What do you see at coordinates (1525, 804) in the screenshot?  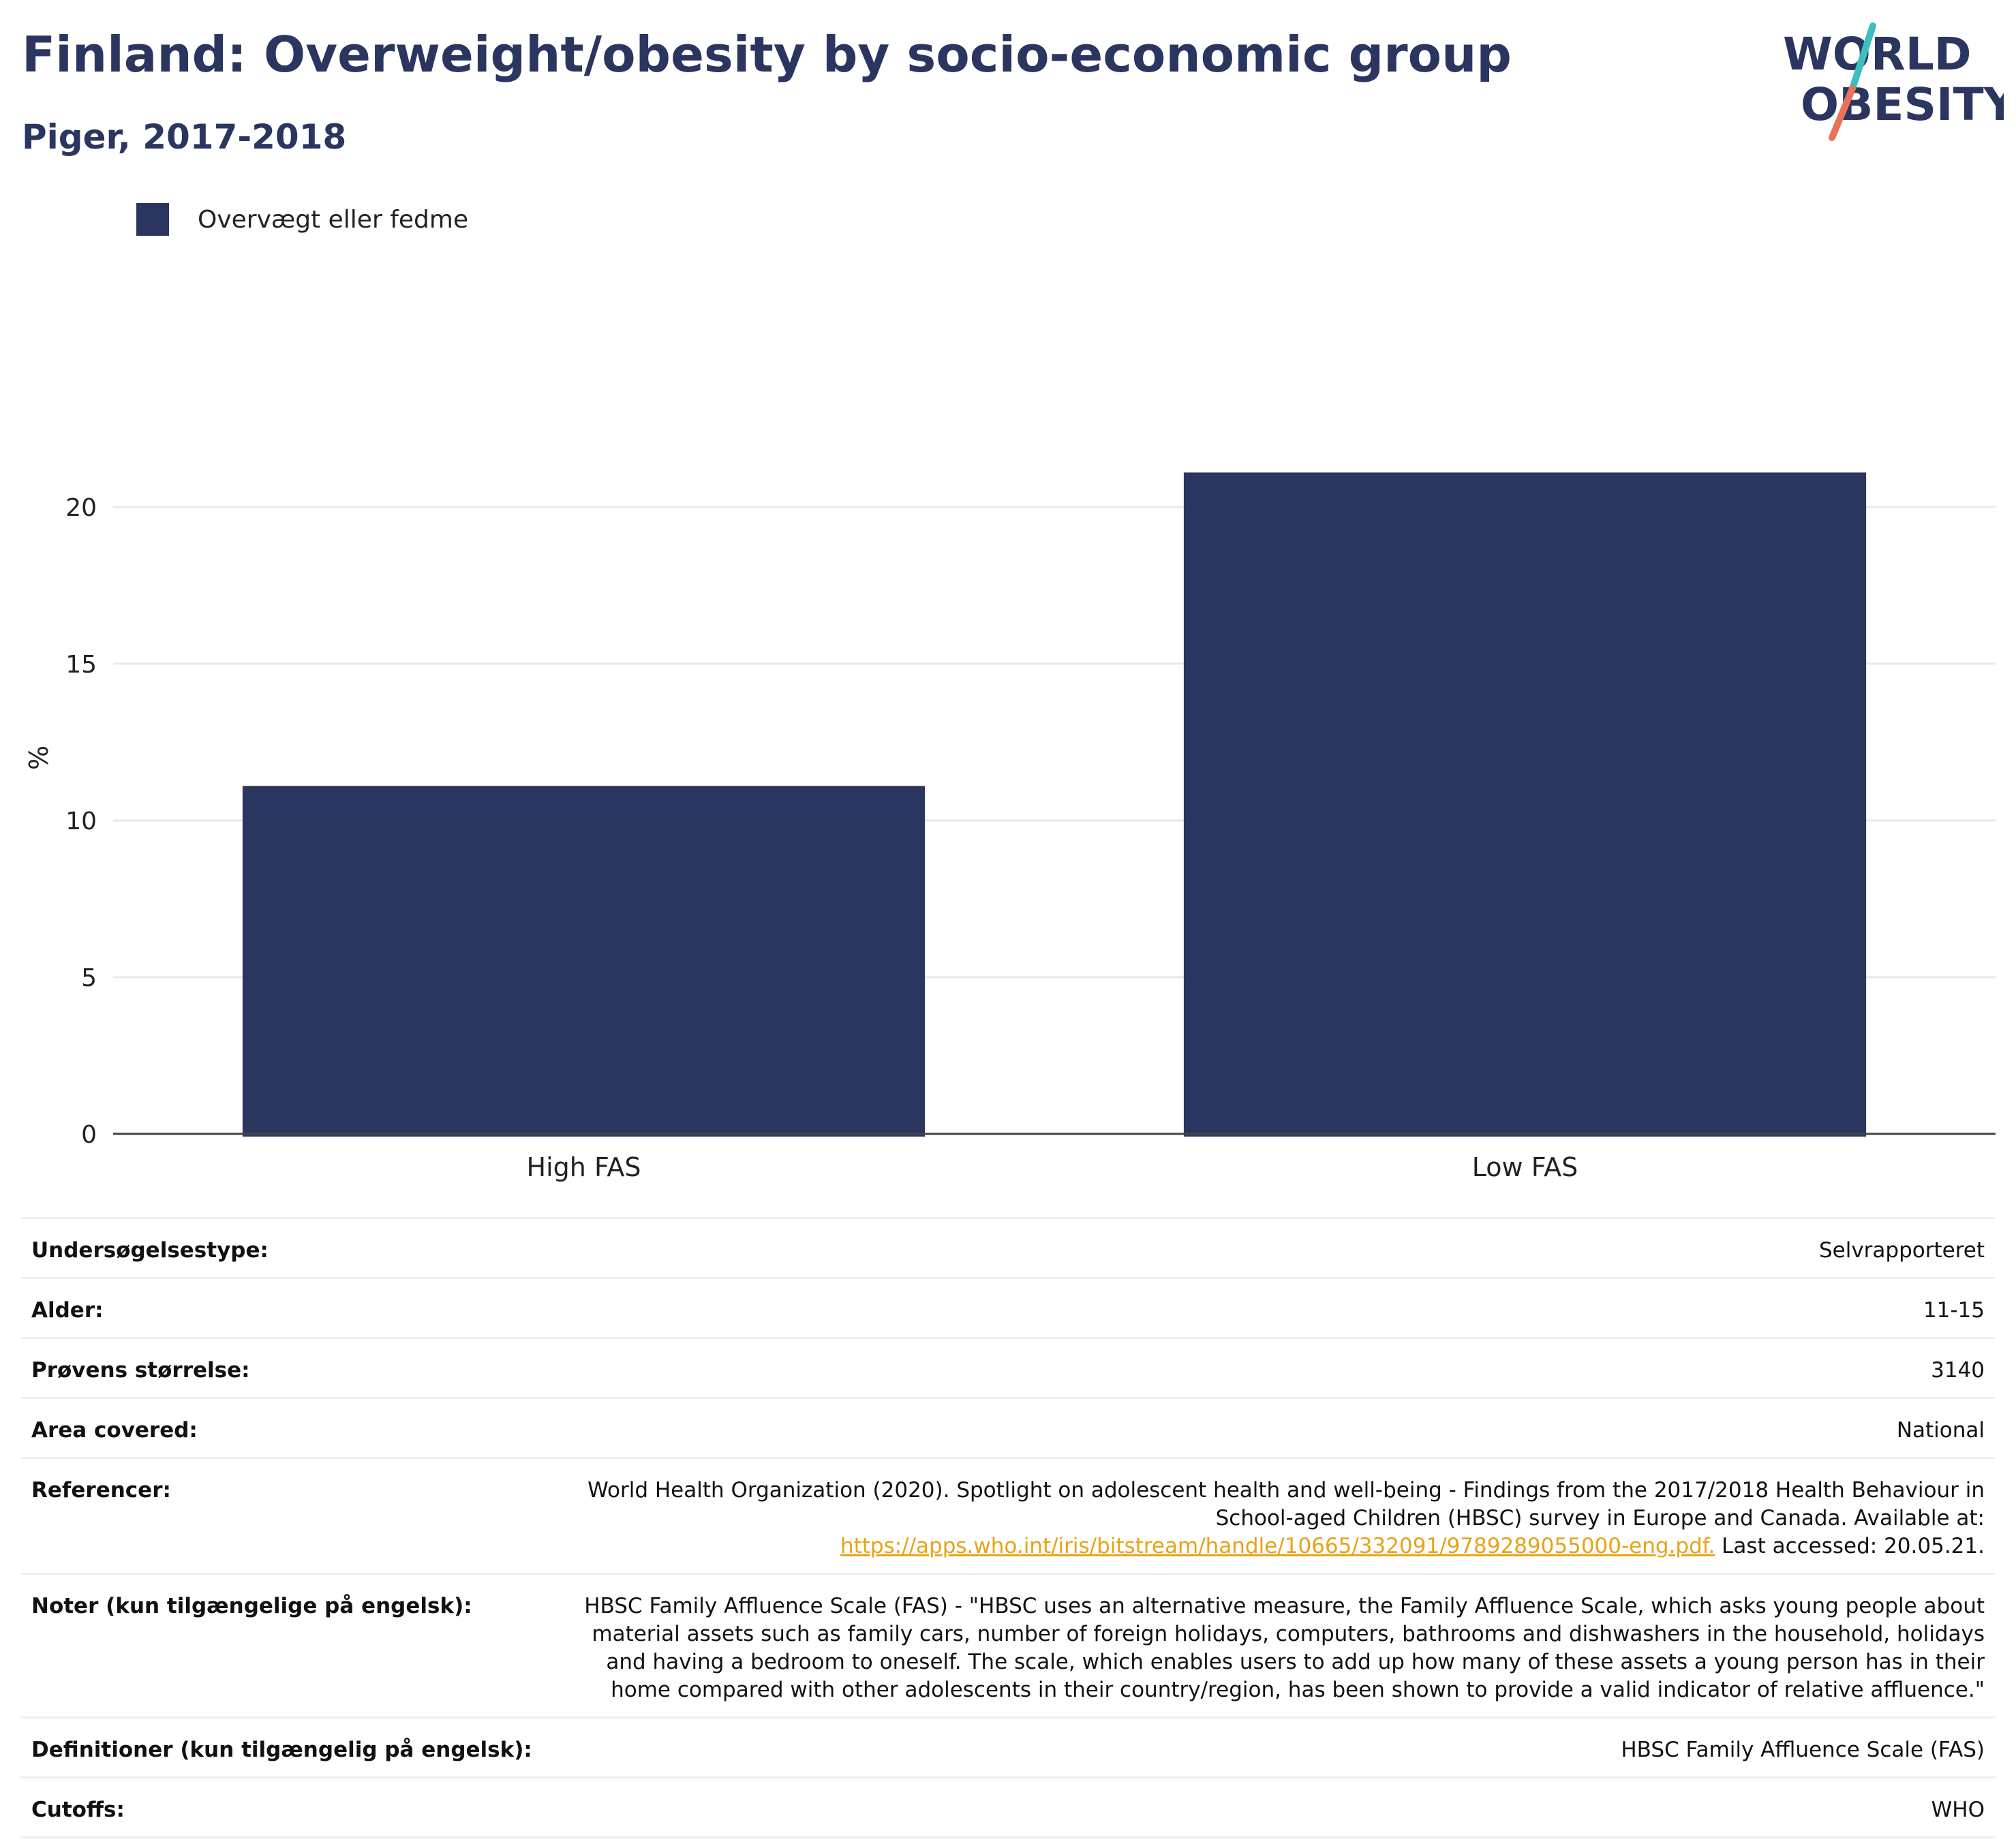 I see `bar-low-fas` at bounding box center [1525, 804].